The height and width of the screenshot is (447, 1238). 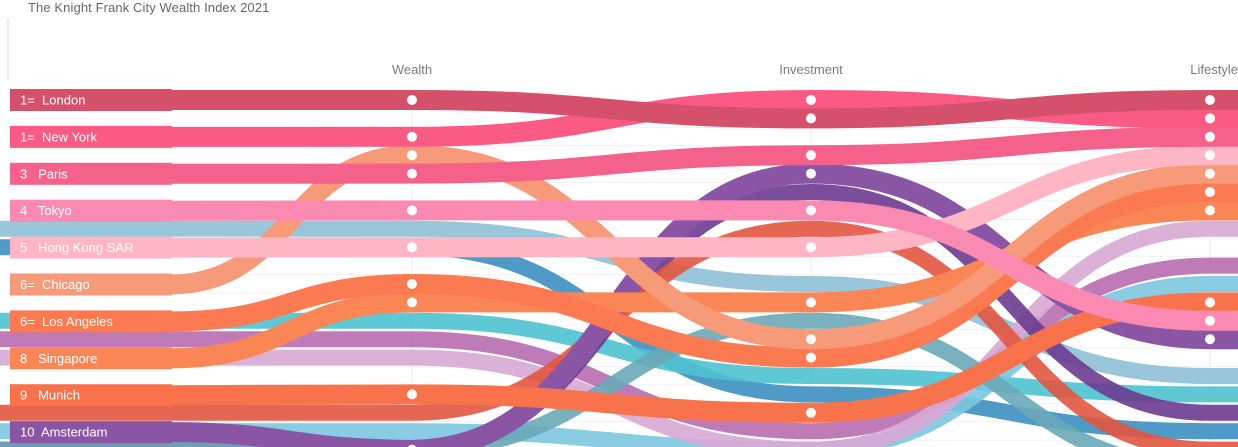 I want to click on city-label: 9 Munich, so click(x=50, y=395).